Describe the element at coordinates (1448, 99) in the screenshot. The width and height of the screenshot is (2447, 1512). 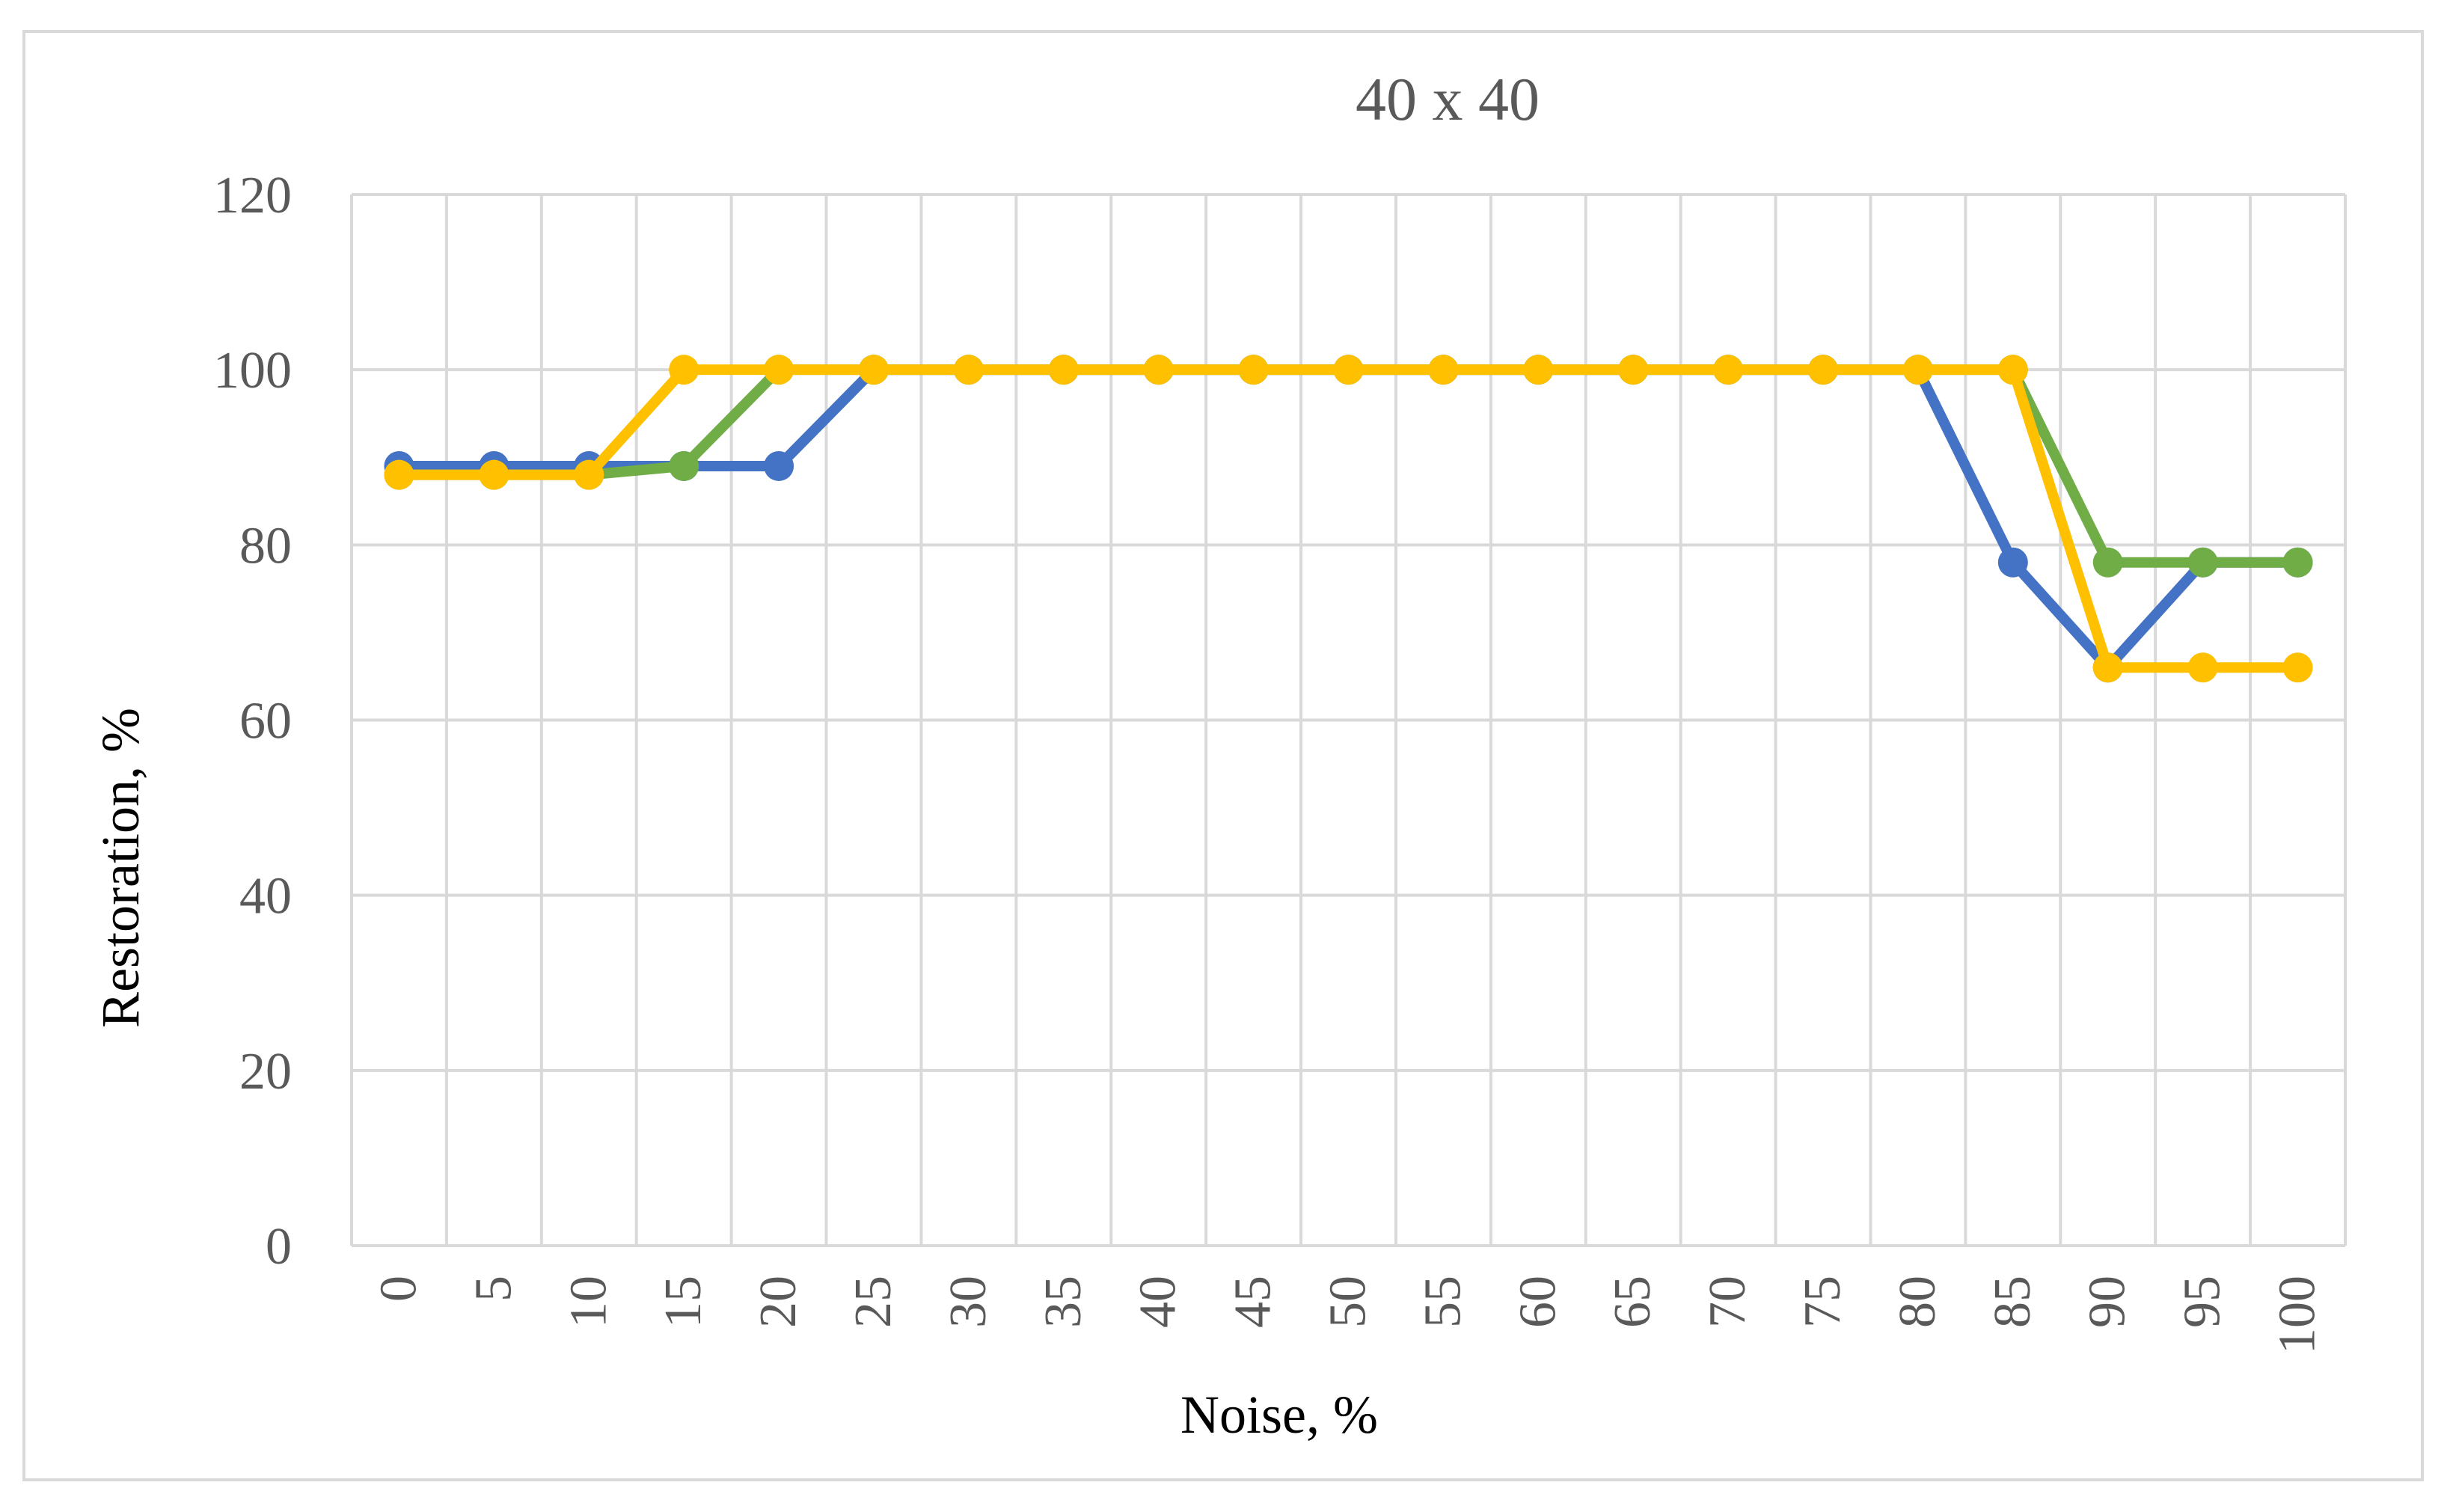
I see `chart-title: 40 x 40` at that location.